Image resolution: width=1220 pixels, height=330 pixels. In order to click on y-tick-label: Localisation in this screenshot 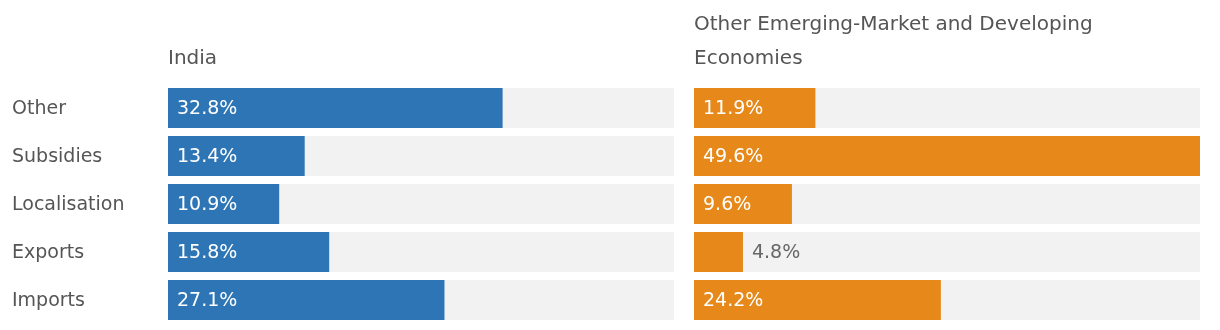, I will do `click(68, 202)`.